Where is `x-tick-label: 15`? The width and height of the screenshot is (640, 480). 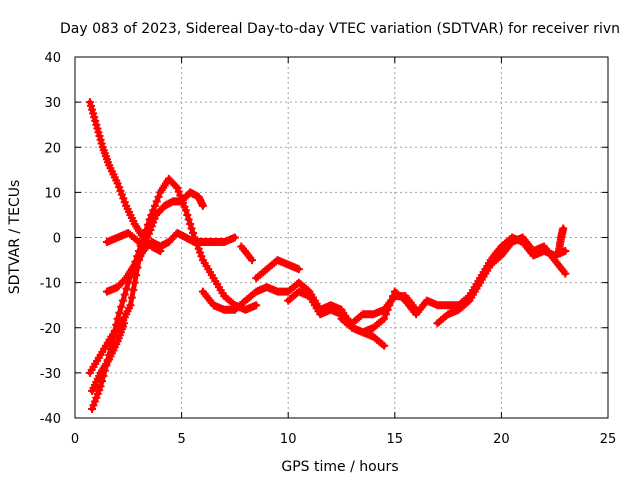
x-tick-label: 15 is located at coordinates (395, 439).